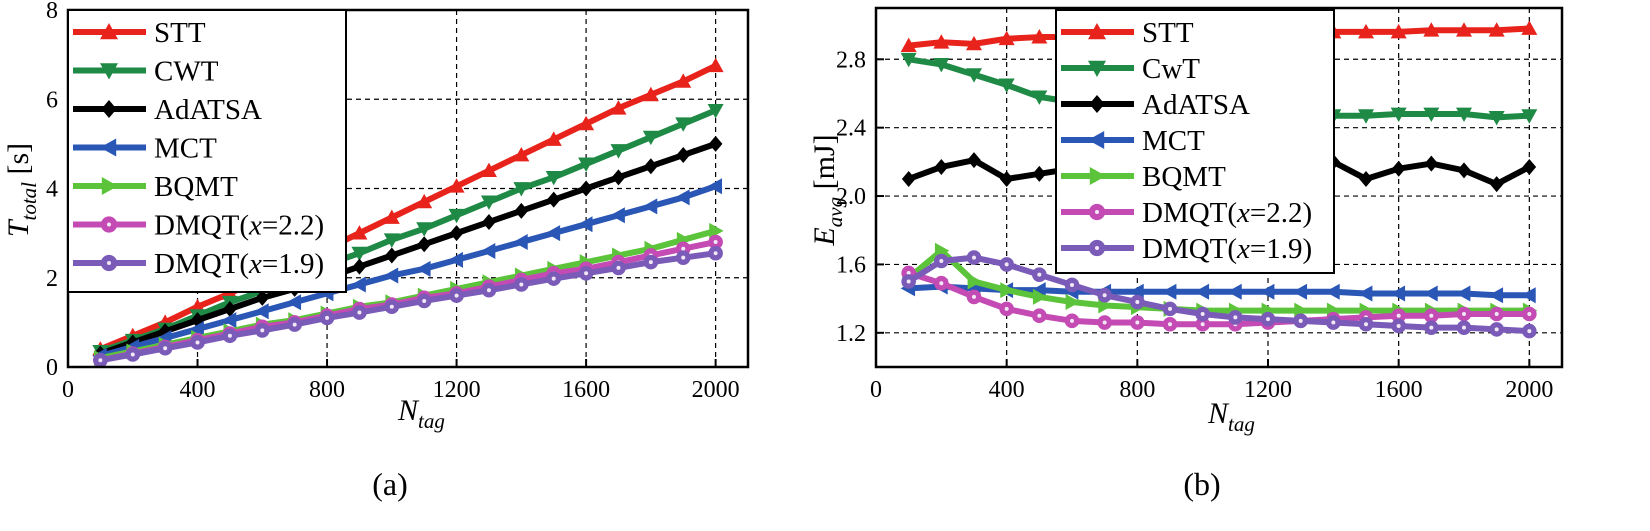  Describe the element at coordinates (1171, 69) in the screenshot. I see `legend-label-part: CwT` at that location.